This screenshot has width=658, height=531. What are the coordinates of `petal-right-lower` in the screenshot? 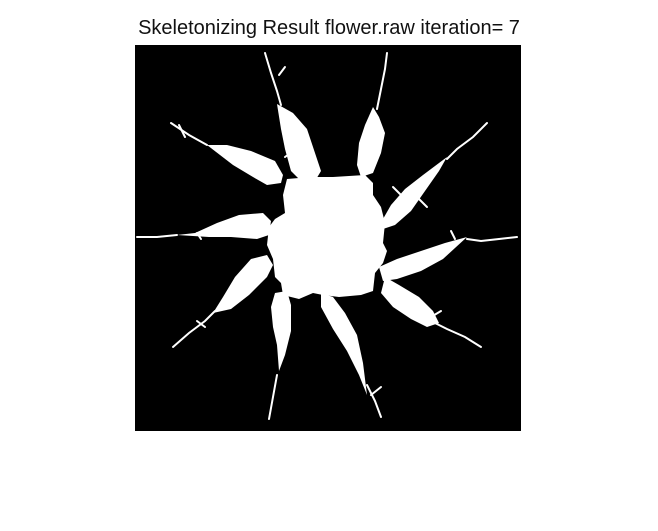 It's located at (410, 302).